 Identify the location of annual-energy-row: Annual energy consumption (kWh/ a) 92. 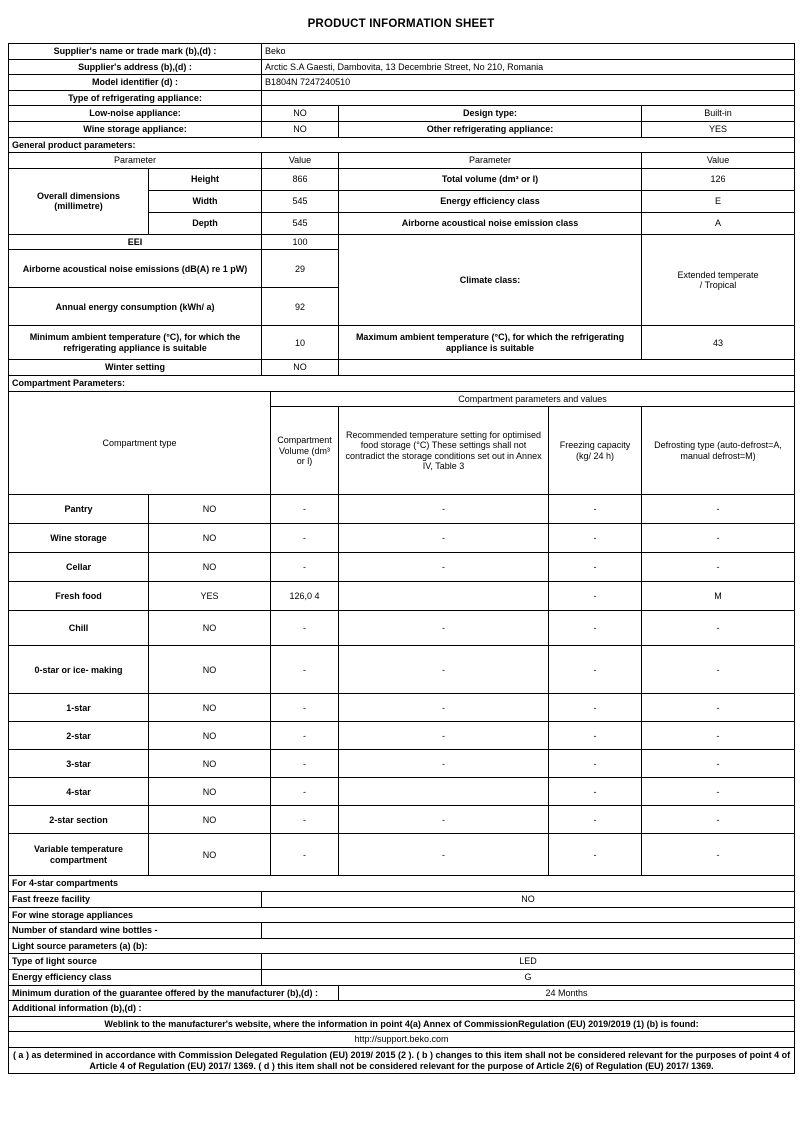
(401, 307).